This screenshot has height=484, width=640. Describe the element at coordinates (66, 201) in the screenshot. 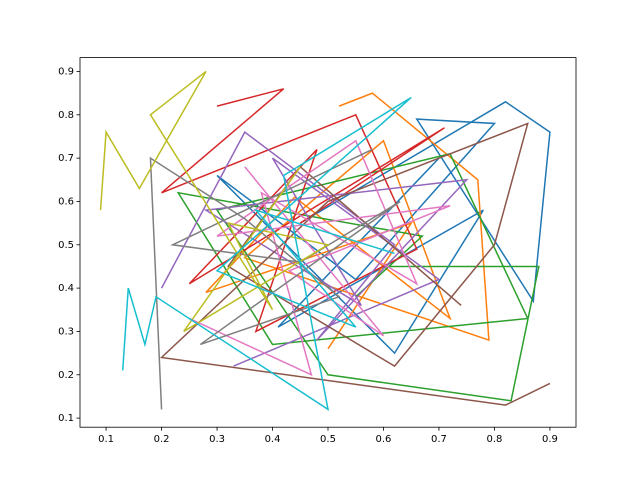

I see `y-tick-label: 0.6` at that location.